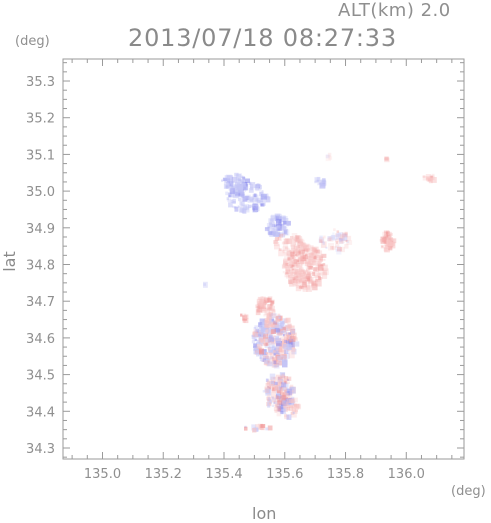 This screenshot has height=523, width=491. What do you see at coordinates (102, 474) in the screenshot?
I see `x-tick-label: 135.0` at bounding box center [102, 474].